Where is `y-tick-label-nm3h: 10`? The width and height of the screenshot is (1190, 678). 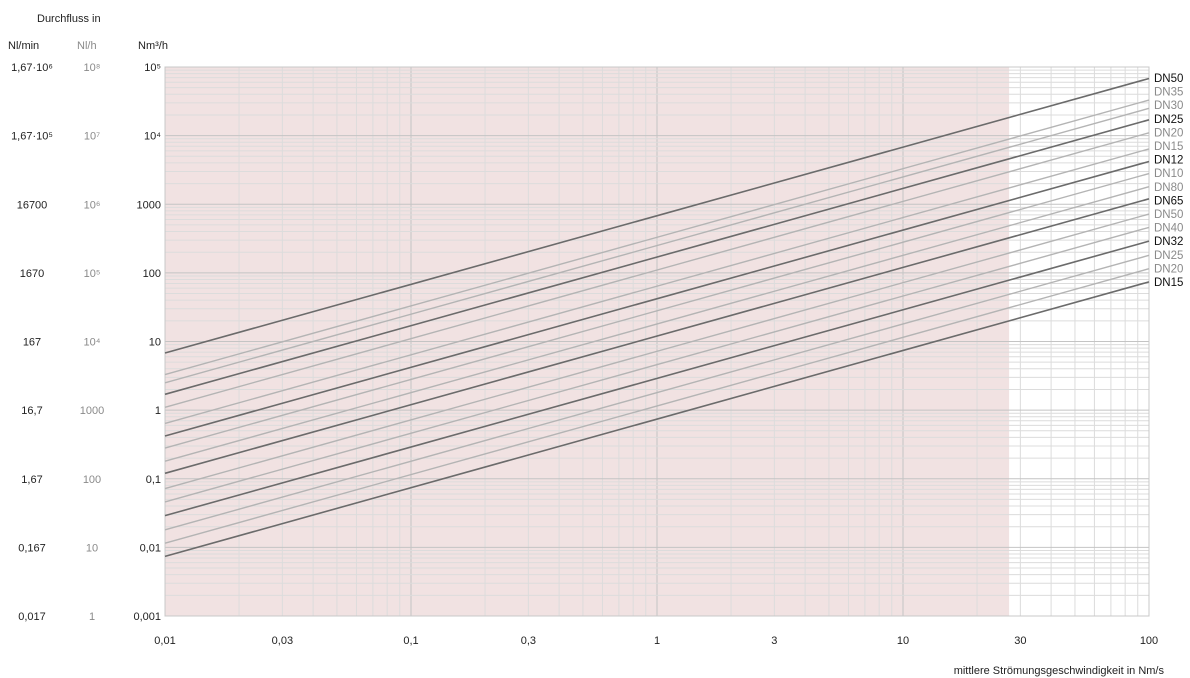
y-tick-label-nm3h: 10 is located at coordinates (155, 343).